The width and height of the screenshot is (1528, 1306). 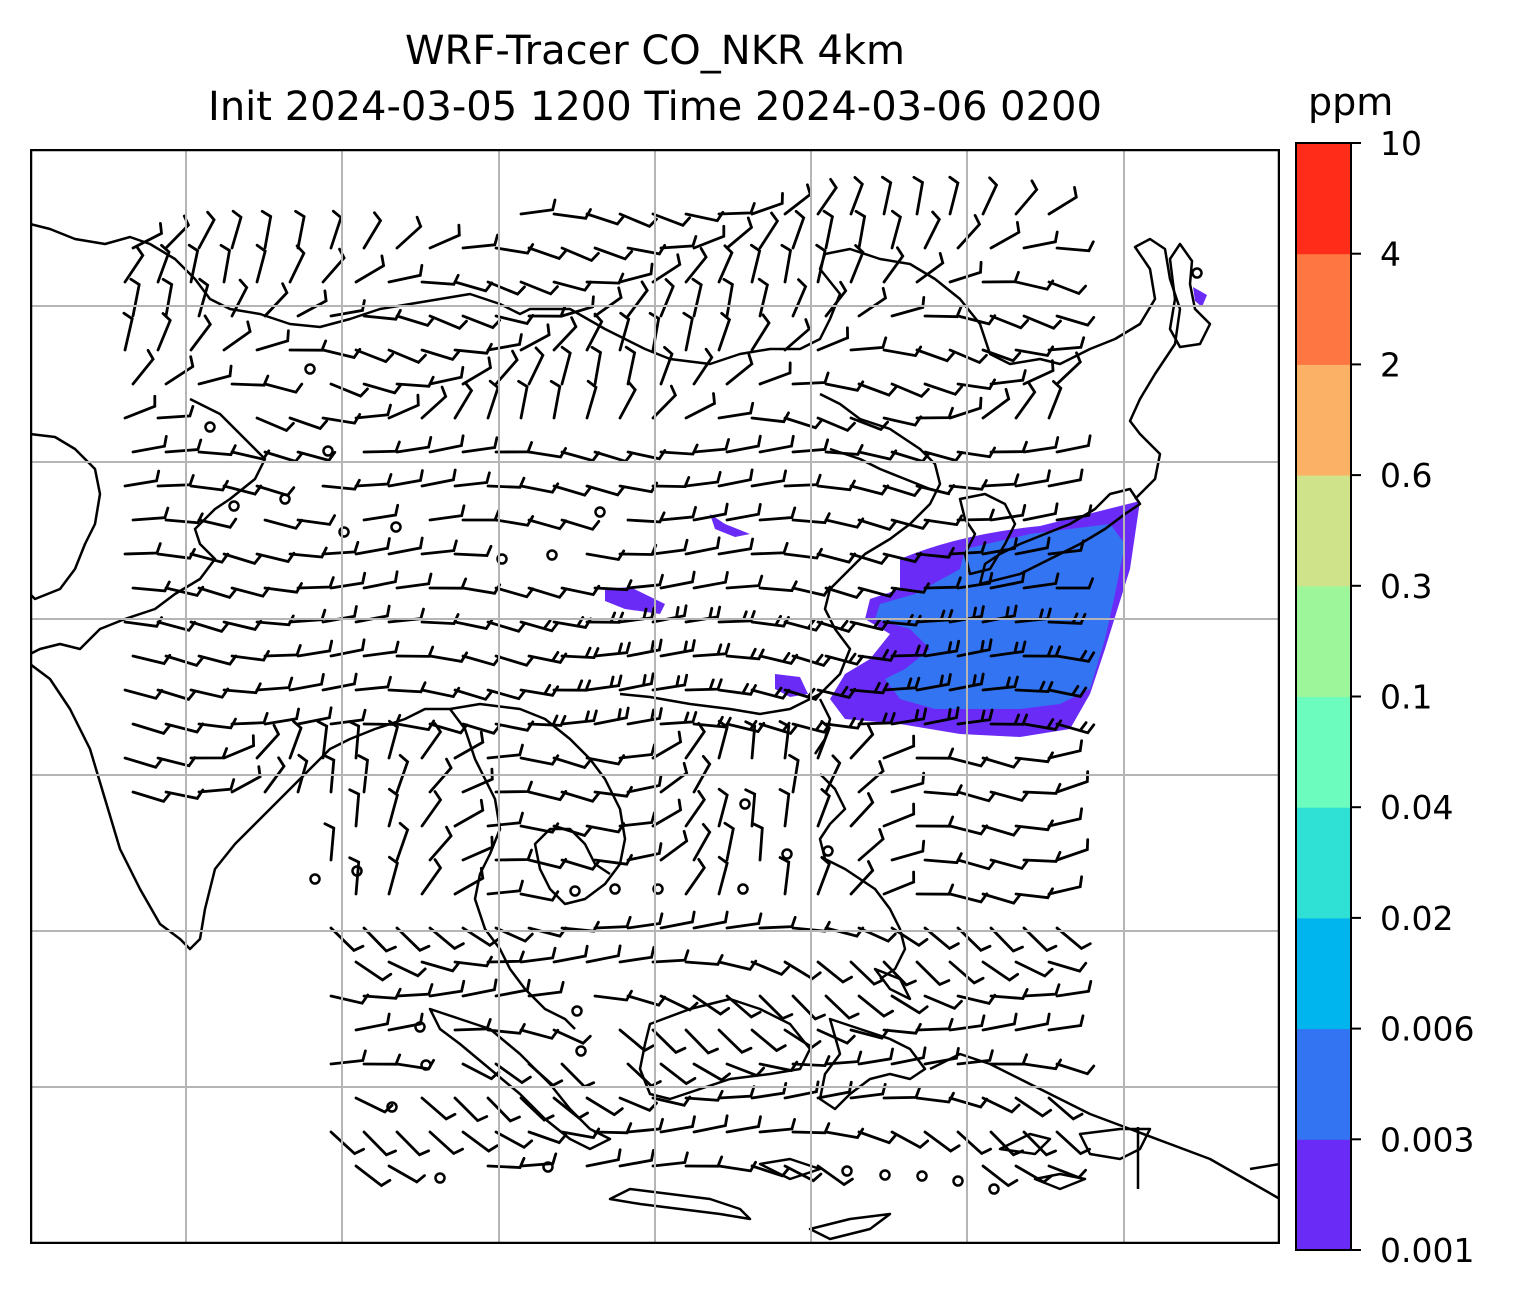 I want to click on colorbar-tick-label: 0.006, so click(x=1427, y=1029).